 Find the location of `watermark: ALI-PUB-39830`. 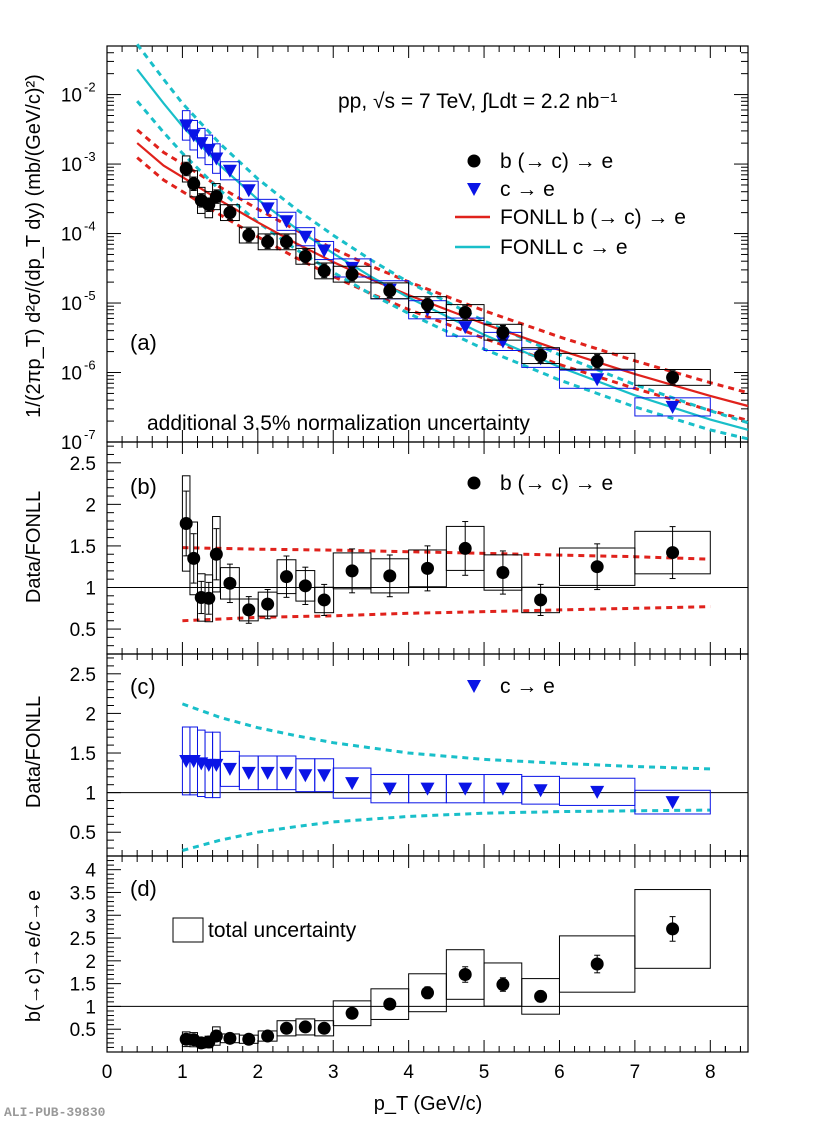

watermark: ALI-PUB-39830 is located at coordinates (55, 1112).